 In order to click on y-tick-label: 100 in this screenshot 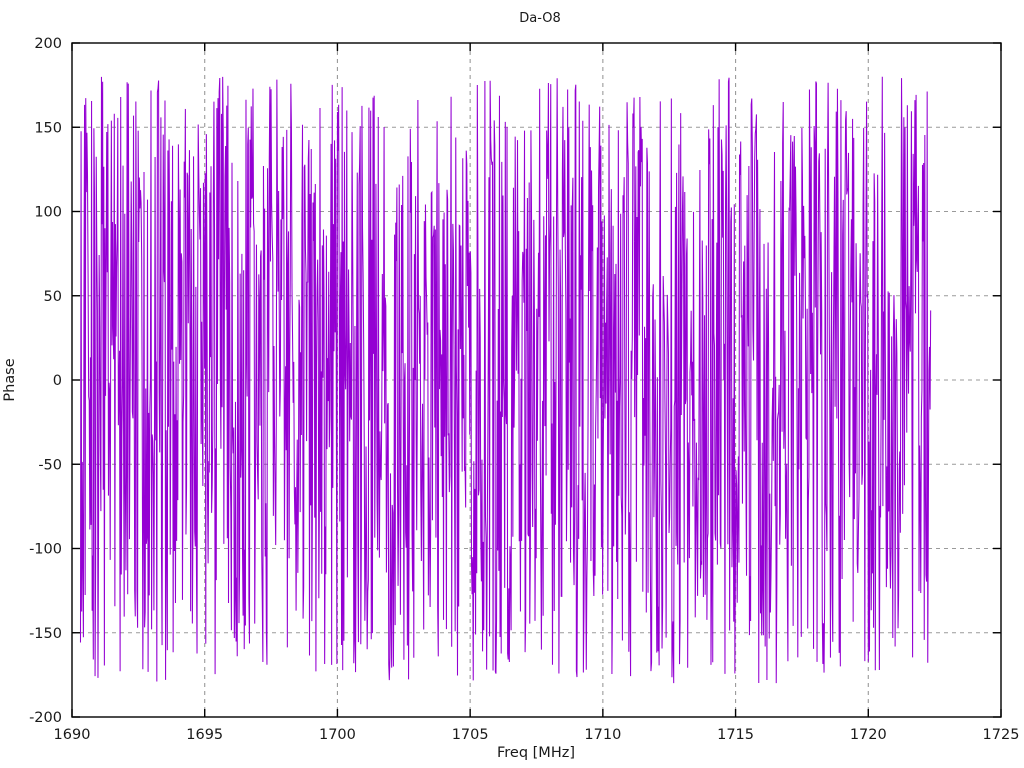, I will do `click(48, 213)`.